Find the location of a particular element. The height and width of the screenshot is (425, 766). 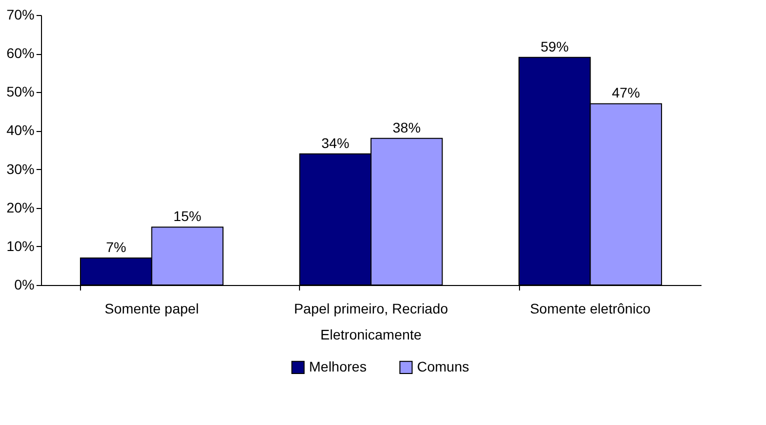

y-tick-label: 10% is located at coordinates (20, 246).